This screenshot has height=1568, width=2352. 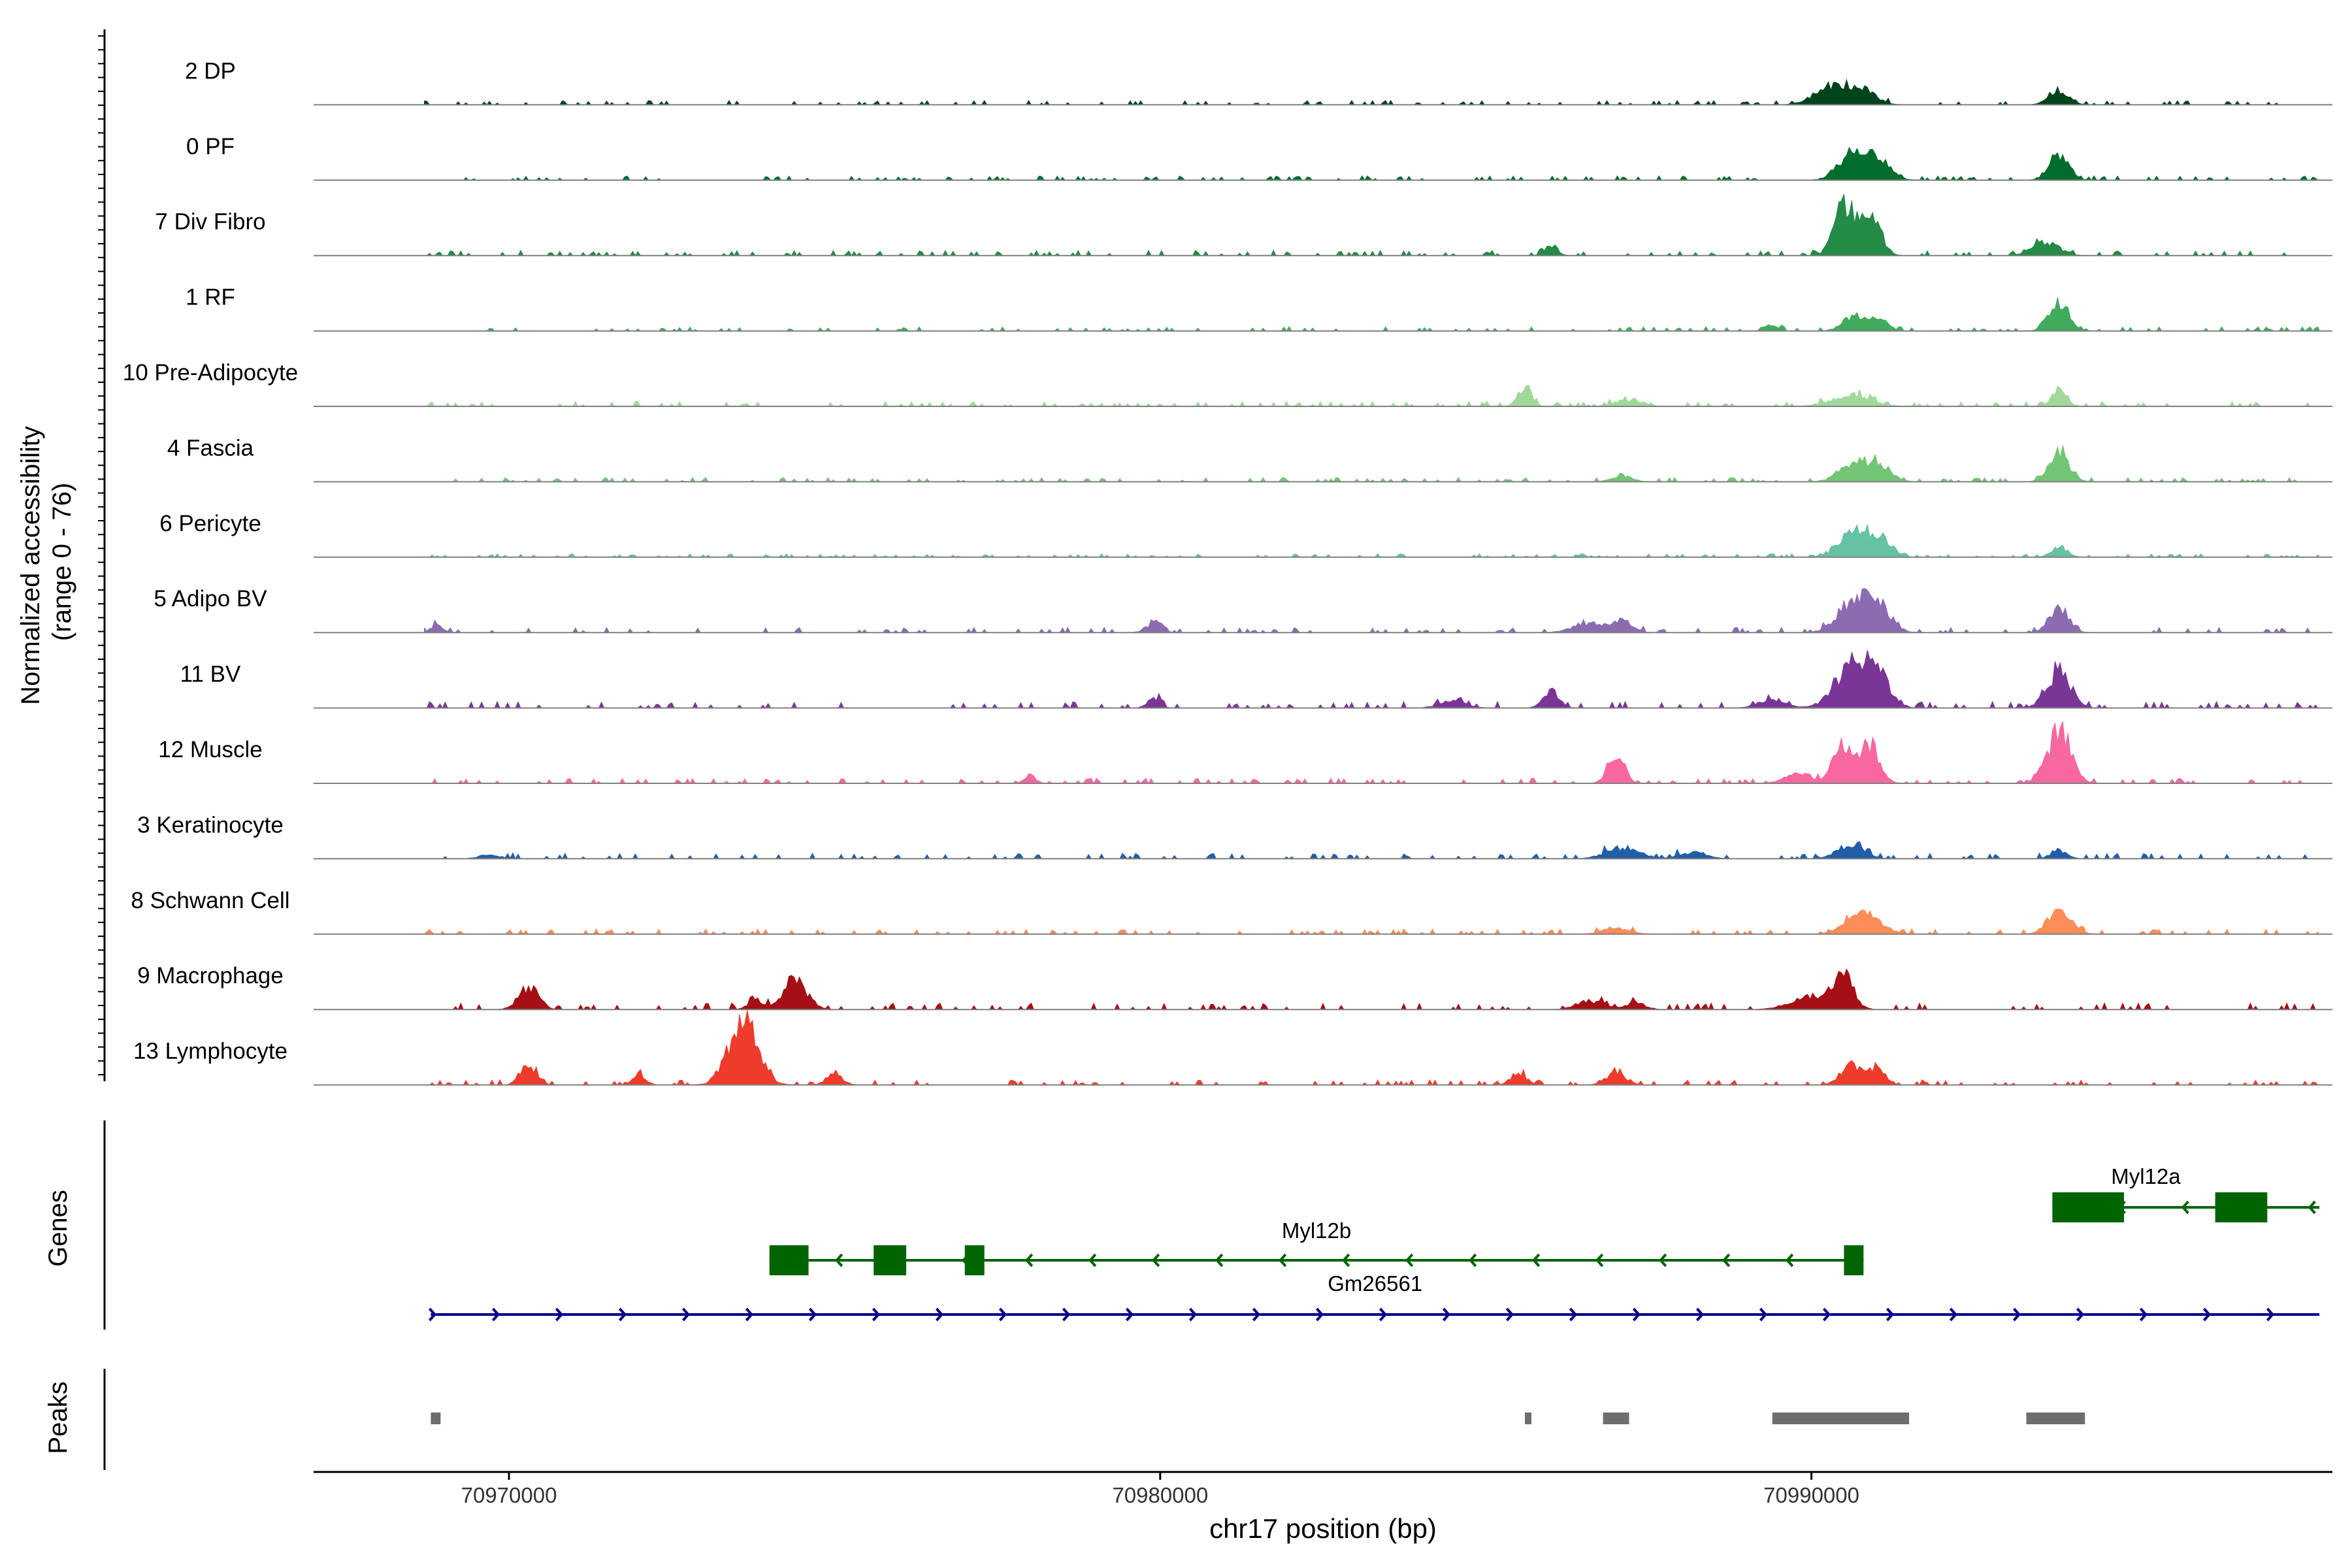 I want to click on peaks-y-axis-label: Peaks, so click(x=58, y=1417).